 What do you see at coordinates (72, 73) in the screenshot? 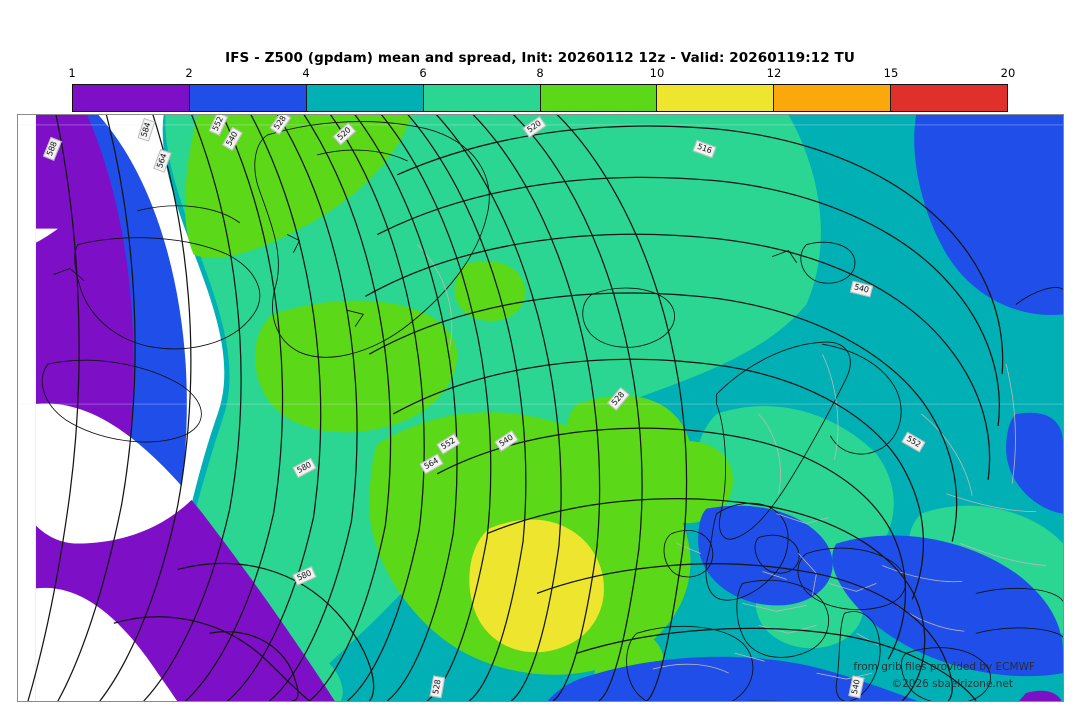
I see `colorbar-tick: 1` at bounding box center [72, 73].